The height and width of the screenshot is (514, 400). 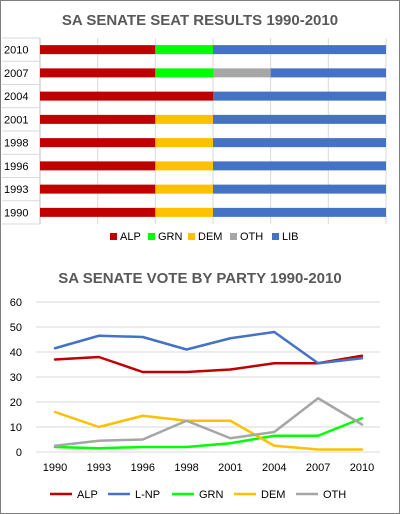 I want to click on seat-year-label: 2010, so click(x=16, y=51).